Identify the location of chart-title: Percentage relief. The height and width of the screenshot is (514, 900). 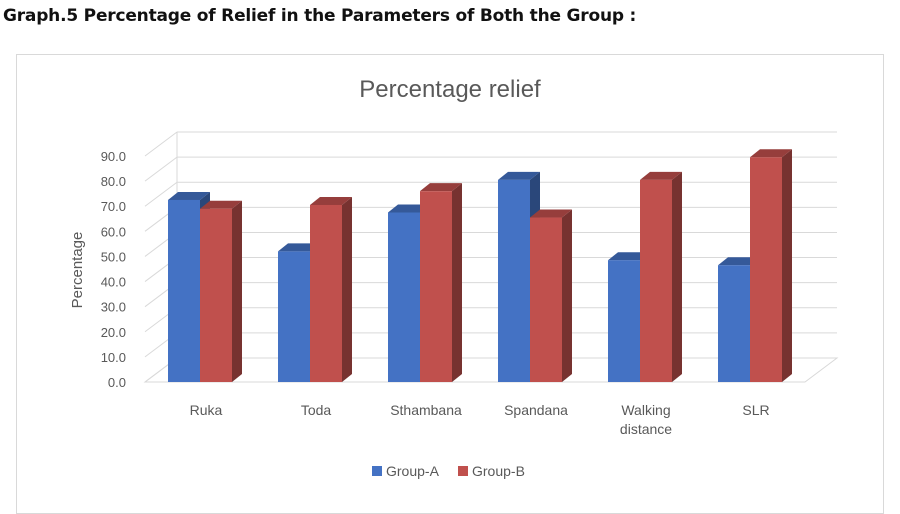
(450, 89).